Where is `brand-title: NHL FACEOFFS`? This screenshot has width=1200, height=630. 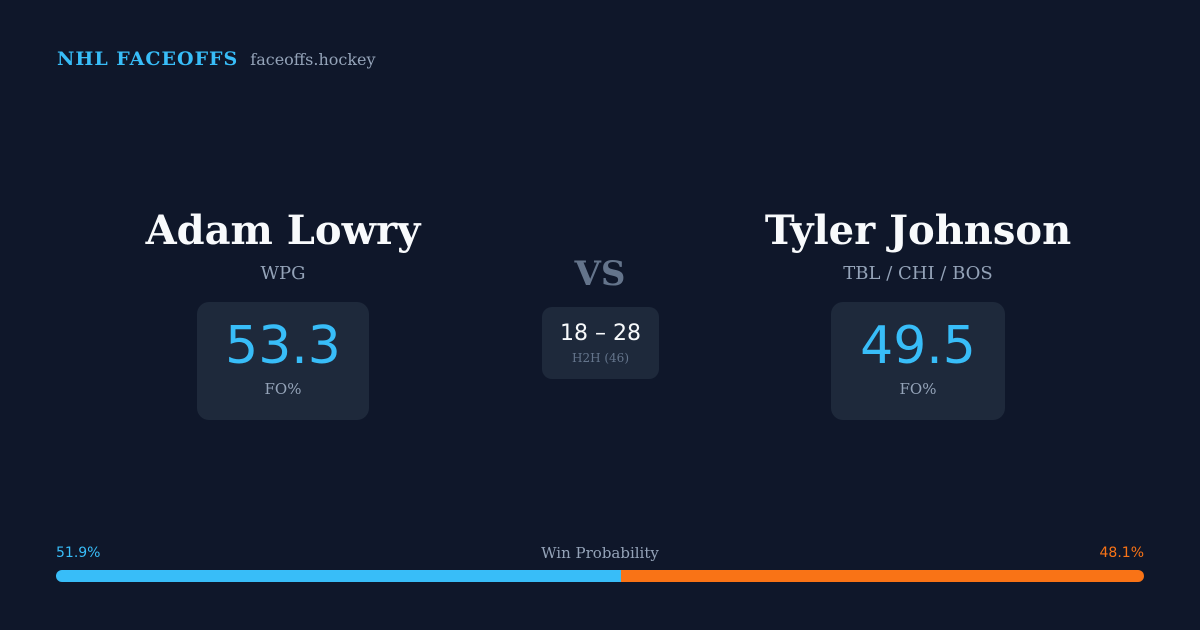 brand-title: NHL FACEOFFS is located at coordinates (148, 59).